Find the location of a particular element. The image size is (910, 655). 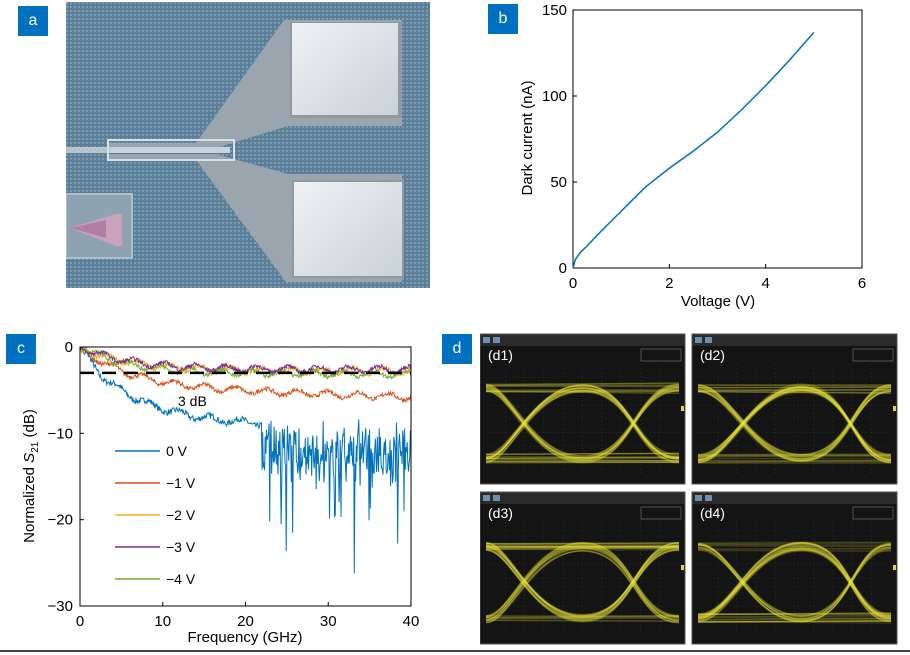

legend-label: −1 V is located at coordinates (181, 483).